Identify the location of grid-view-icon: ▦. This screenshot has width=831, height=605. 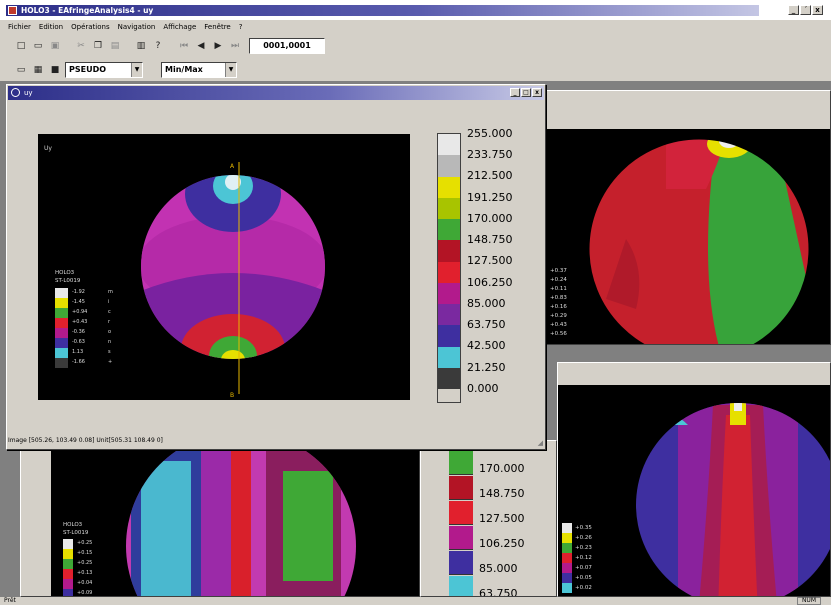
(38, 69).